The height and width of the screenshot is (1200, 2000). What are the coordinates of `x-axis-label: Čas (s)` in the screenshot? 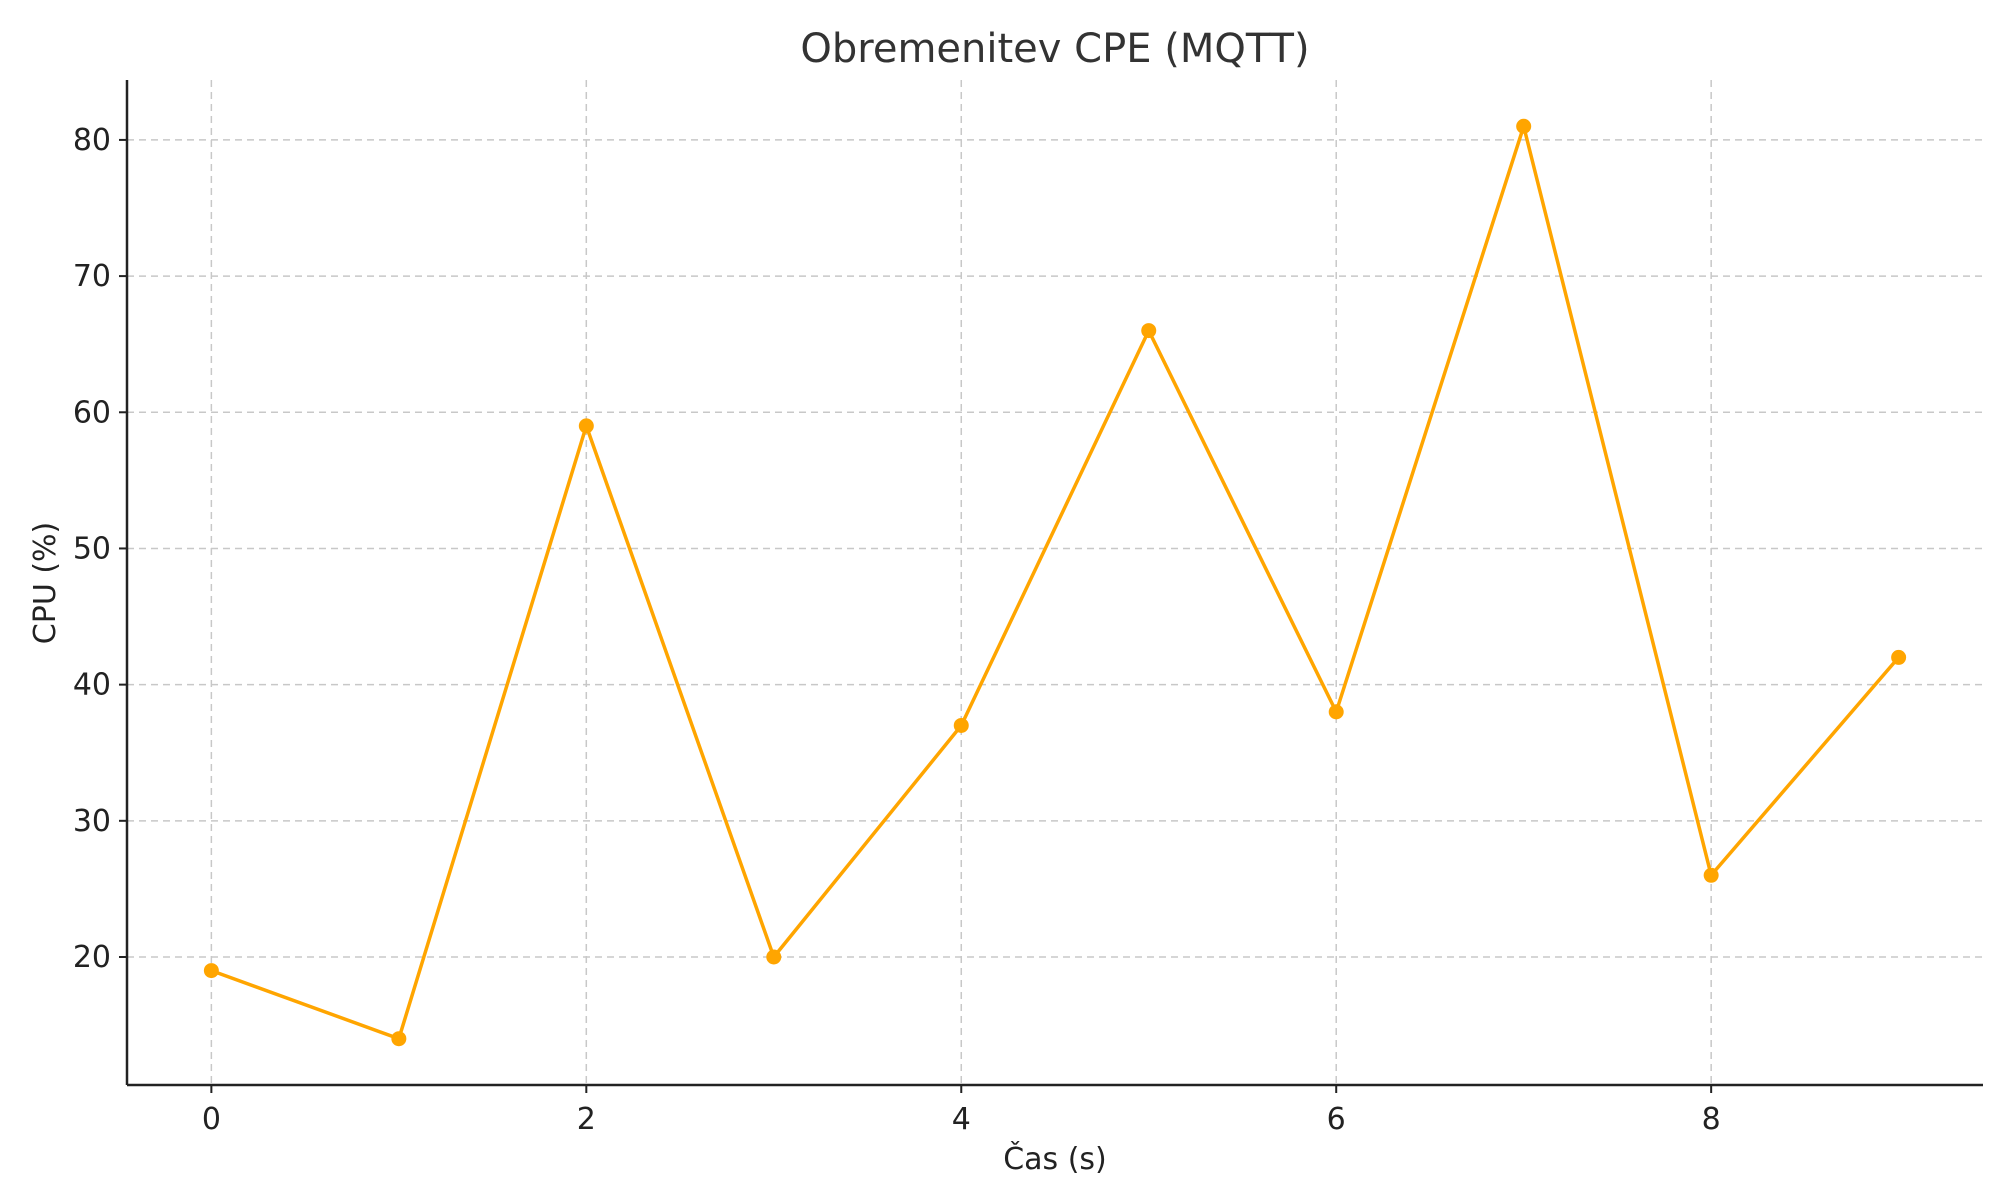 It's located at (1055, 1158).